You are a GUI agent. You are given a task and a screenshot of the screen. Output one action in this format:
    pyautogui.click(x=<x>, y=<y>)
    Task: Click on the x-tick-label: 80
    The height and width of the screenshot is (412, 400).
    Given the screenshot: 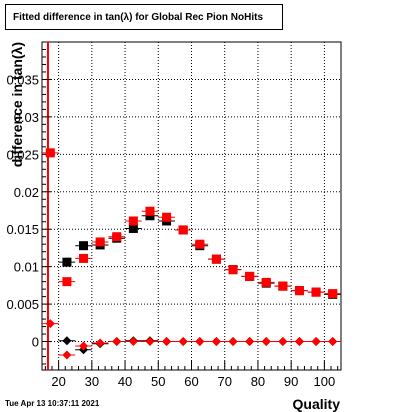 What is the action you would take?
    pyautogui.click(x=258, y=381)
    